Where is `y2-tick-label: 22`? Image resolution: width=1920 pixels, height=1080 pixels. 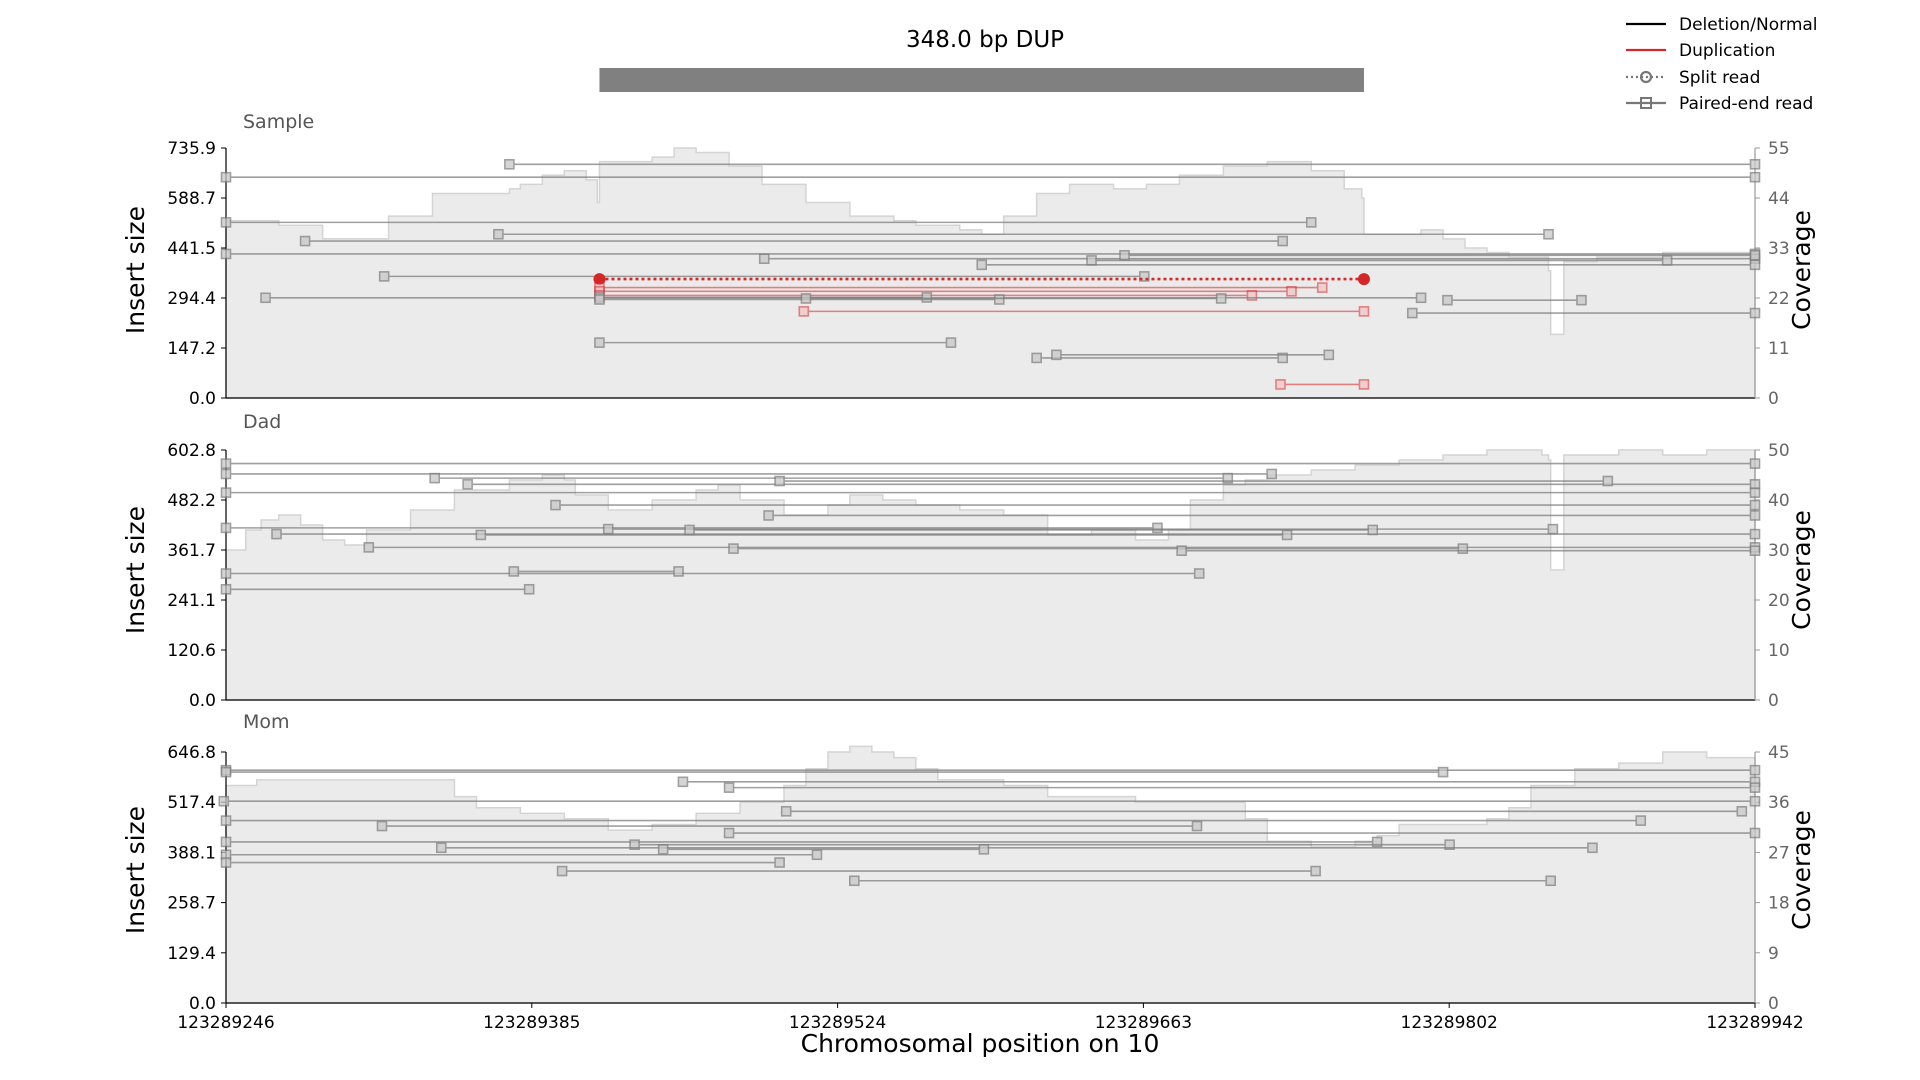 y2-tick-label: 22 is located at coordinates (1779, 299).